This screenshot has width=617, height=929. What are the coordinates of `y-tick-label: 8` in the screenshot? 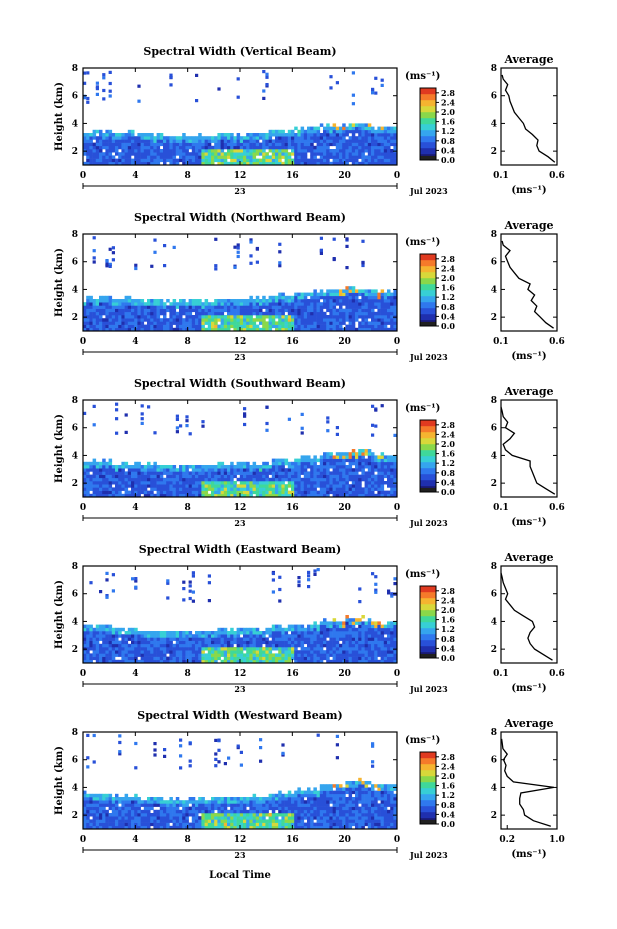 It's located at (75, 567).